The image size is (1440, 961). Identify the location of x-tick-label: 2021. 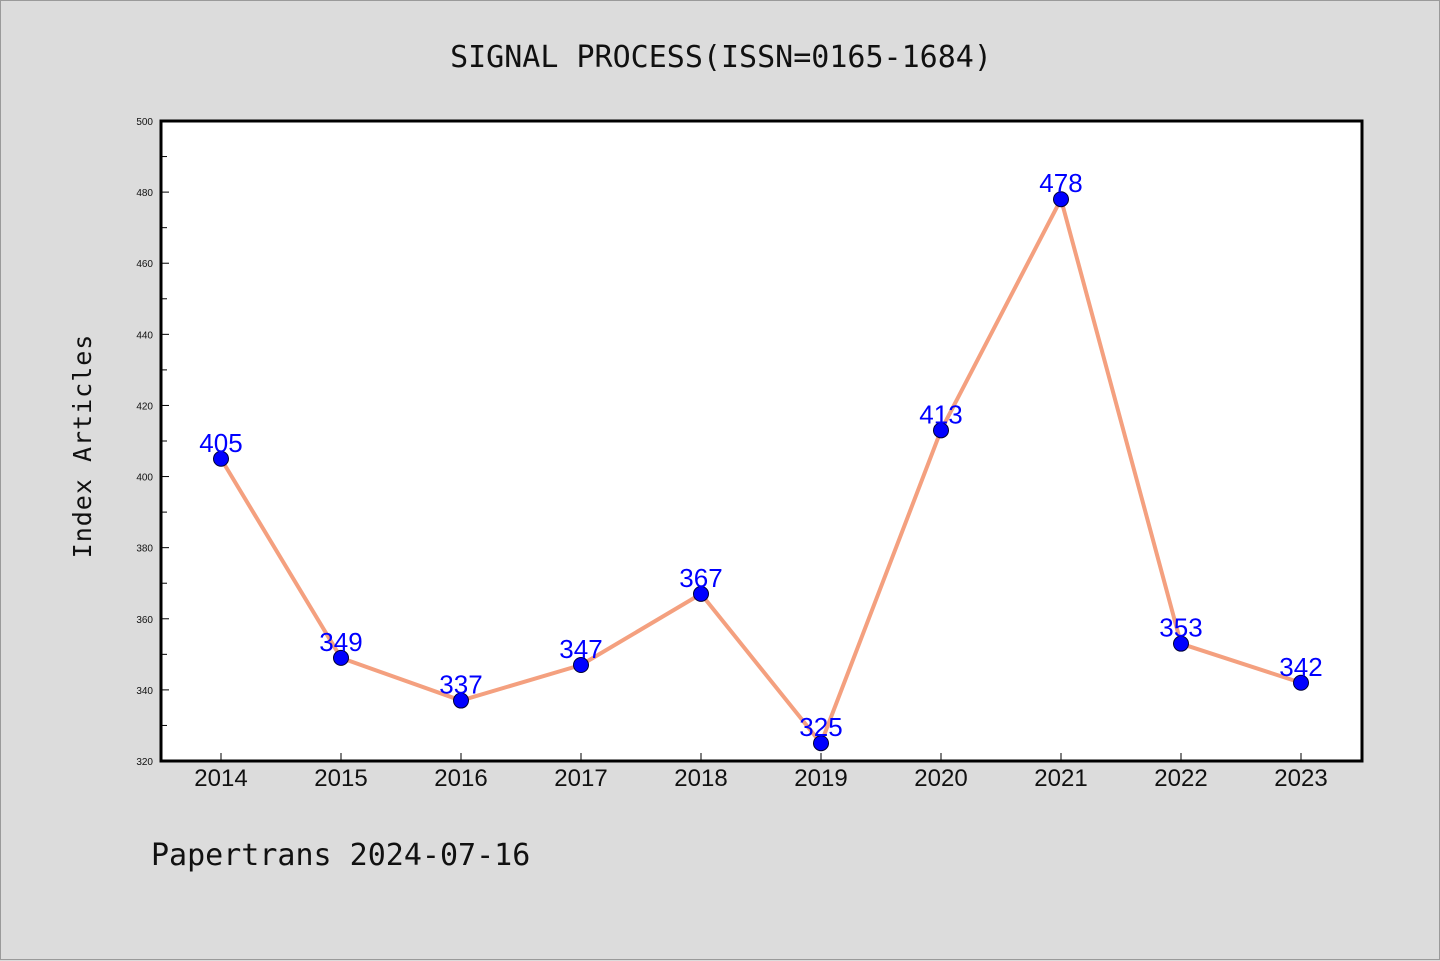
(1060, 778).